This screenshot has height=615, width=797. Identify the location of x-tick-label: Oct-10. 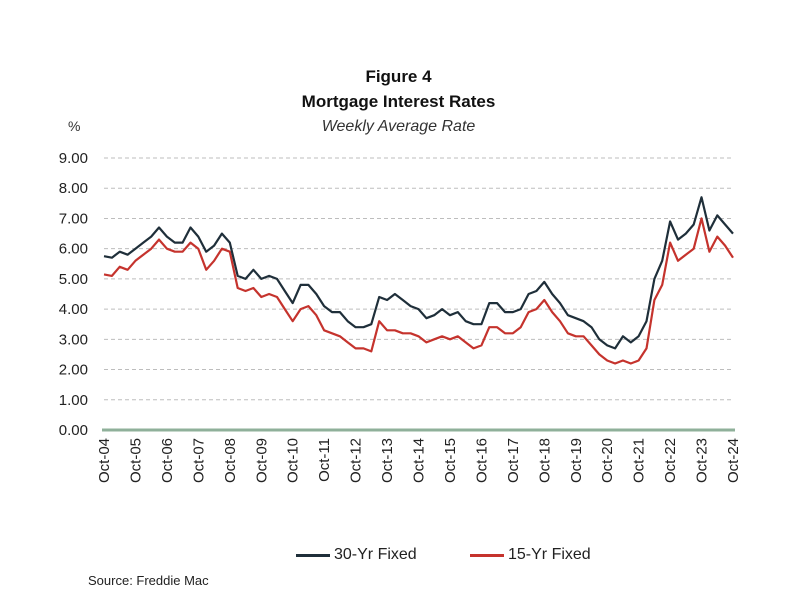
(293, 460).